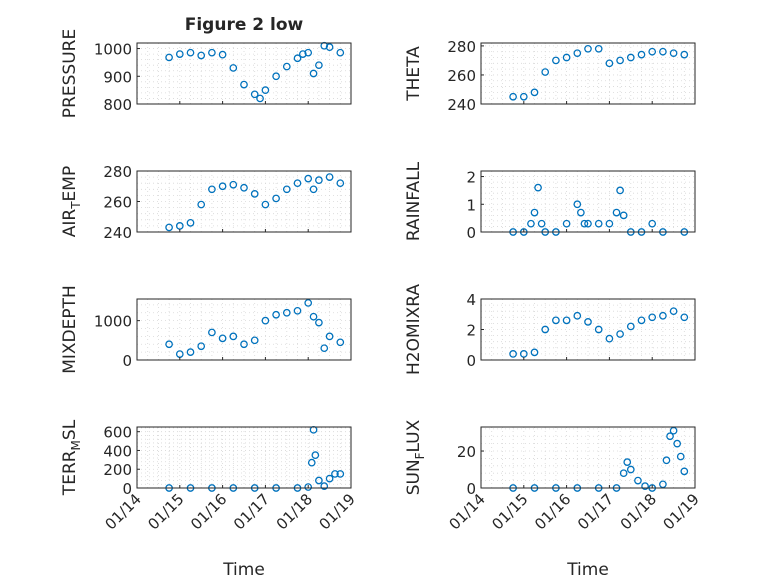  What do you see at coordinates (414, 201) in the screenshot?
I see `y-axis-label: RAINFALL` at bounding box center [414, 201].